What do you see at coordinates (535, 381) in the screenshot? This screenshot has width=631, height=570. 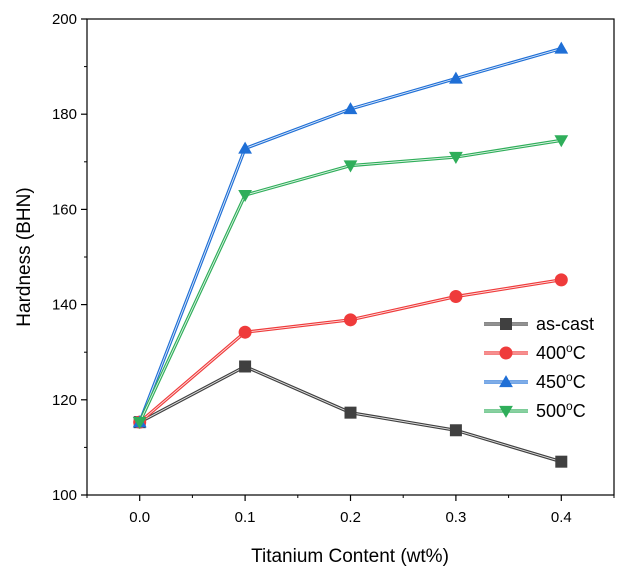 I see `legend-item-3: 450oC` at bounding box center [535, 381].